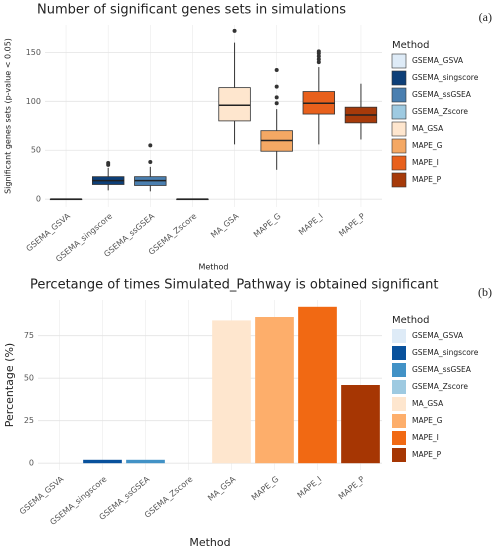 This screenshot has width=499, height=550. What do you see at coordinates (29, 420) in the screenshot?
I see `y-tick-label: 25` at bounding box center [29, 420].